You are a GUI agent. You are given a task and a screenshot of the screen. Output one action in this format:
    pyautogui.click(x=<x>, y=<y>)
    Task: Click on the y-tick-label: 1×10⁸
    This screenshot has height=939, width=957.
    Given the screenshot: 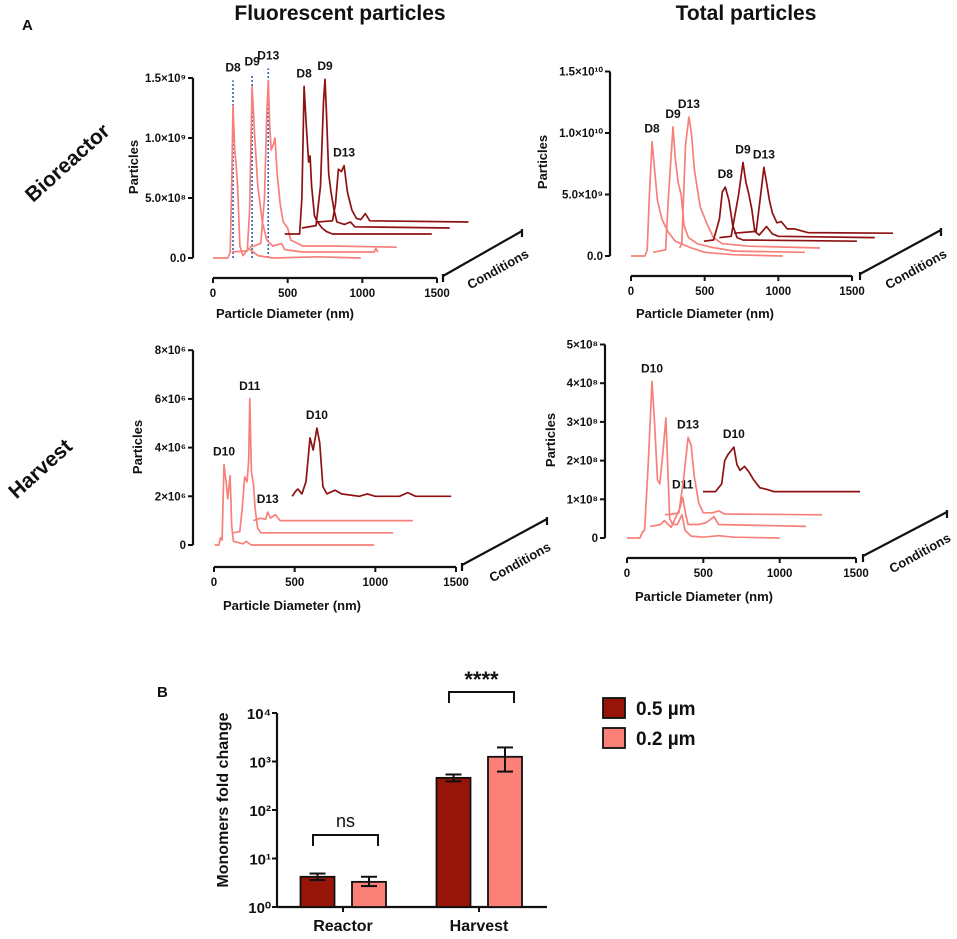 What is the action you would take?
    pyautogui.click(x=582, y=500)
    